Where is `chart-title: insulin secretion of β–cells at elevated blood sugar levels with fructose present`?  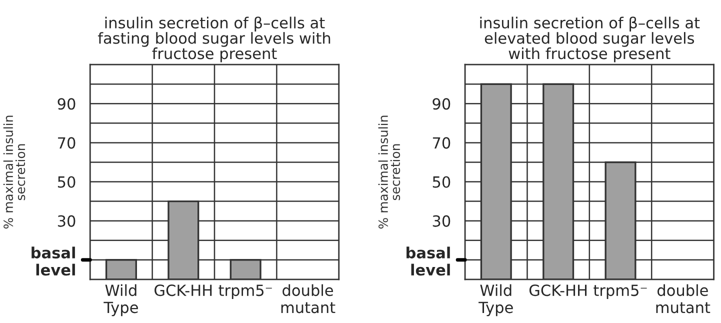 chart-title: insulin secretion of β–cells at elevated blood sugar levels with fructose present is located at coordinates (590, 39).